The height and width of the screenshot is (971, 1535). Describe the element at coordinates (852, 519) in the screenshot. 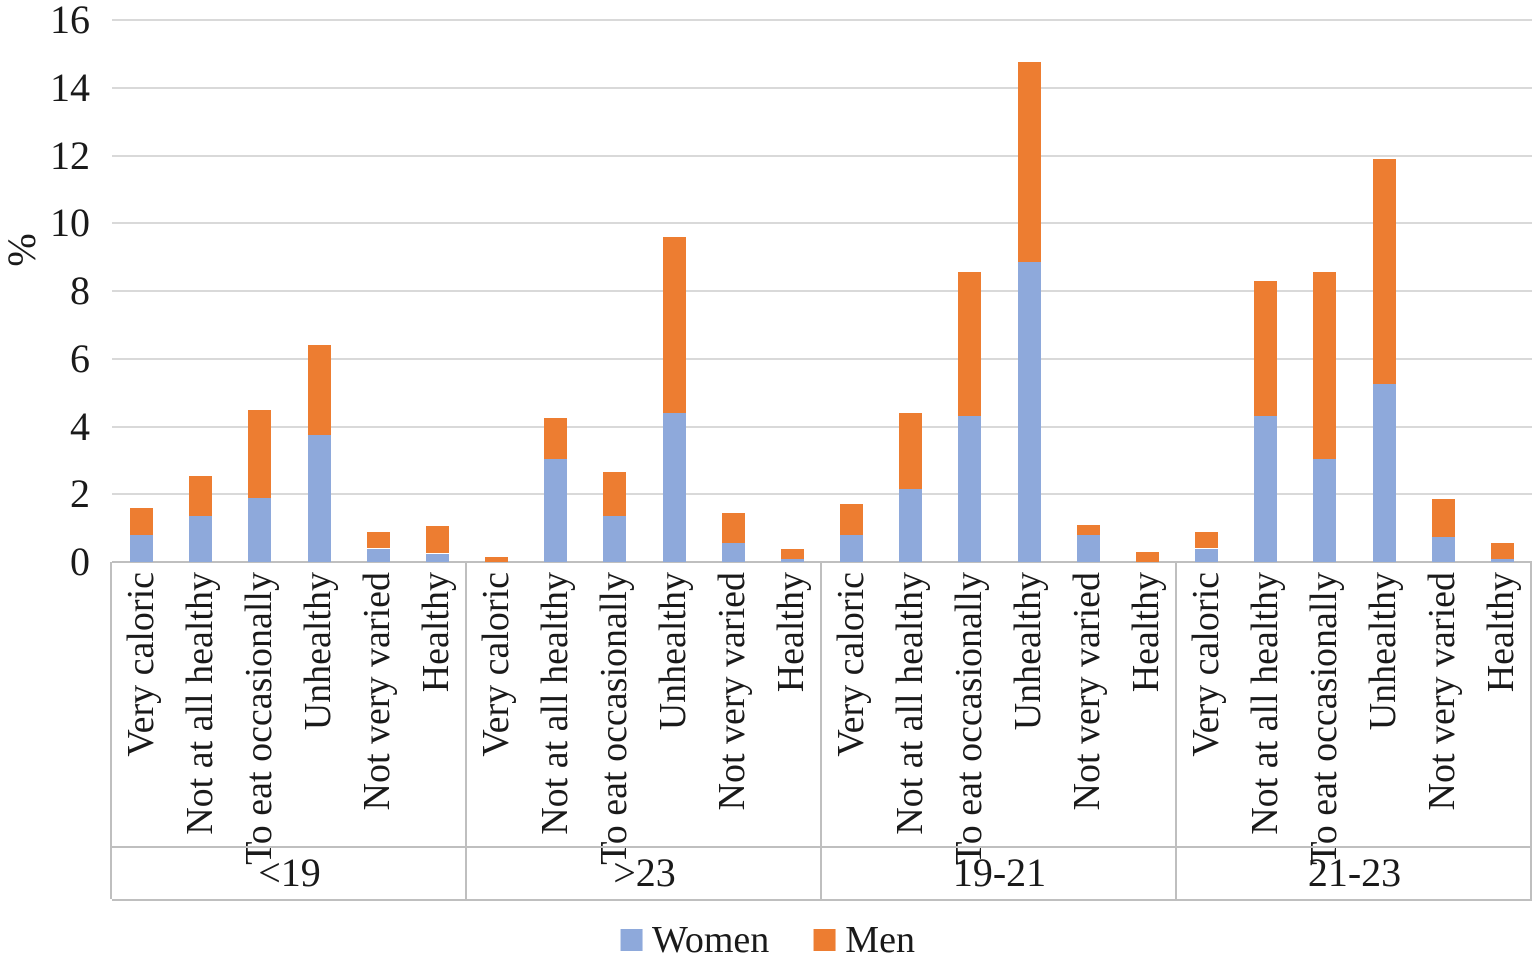

I see `bar-men-19-21-very-caloric` at that location.